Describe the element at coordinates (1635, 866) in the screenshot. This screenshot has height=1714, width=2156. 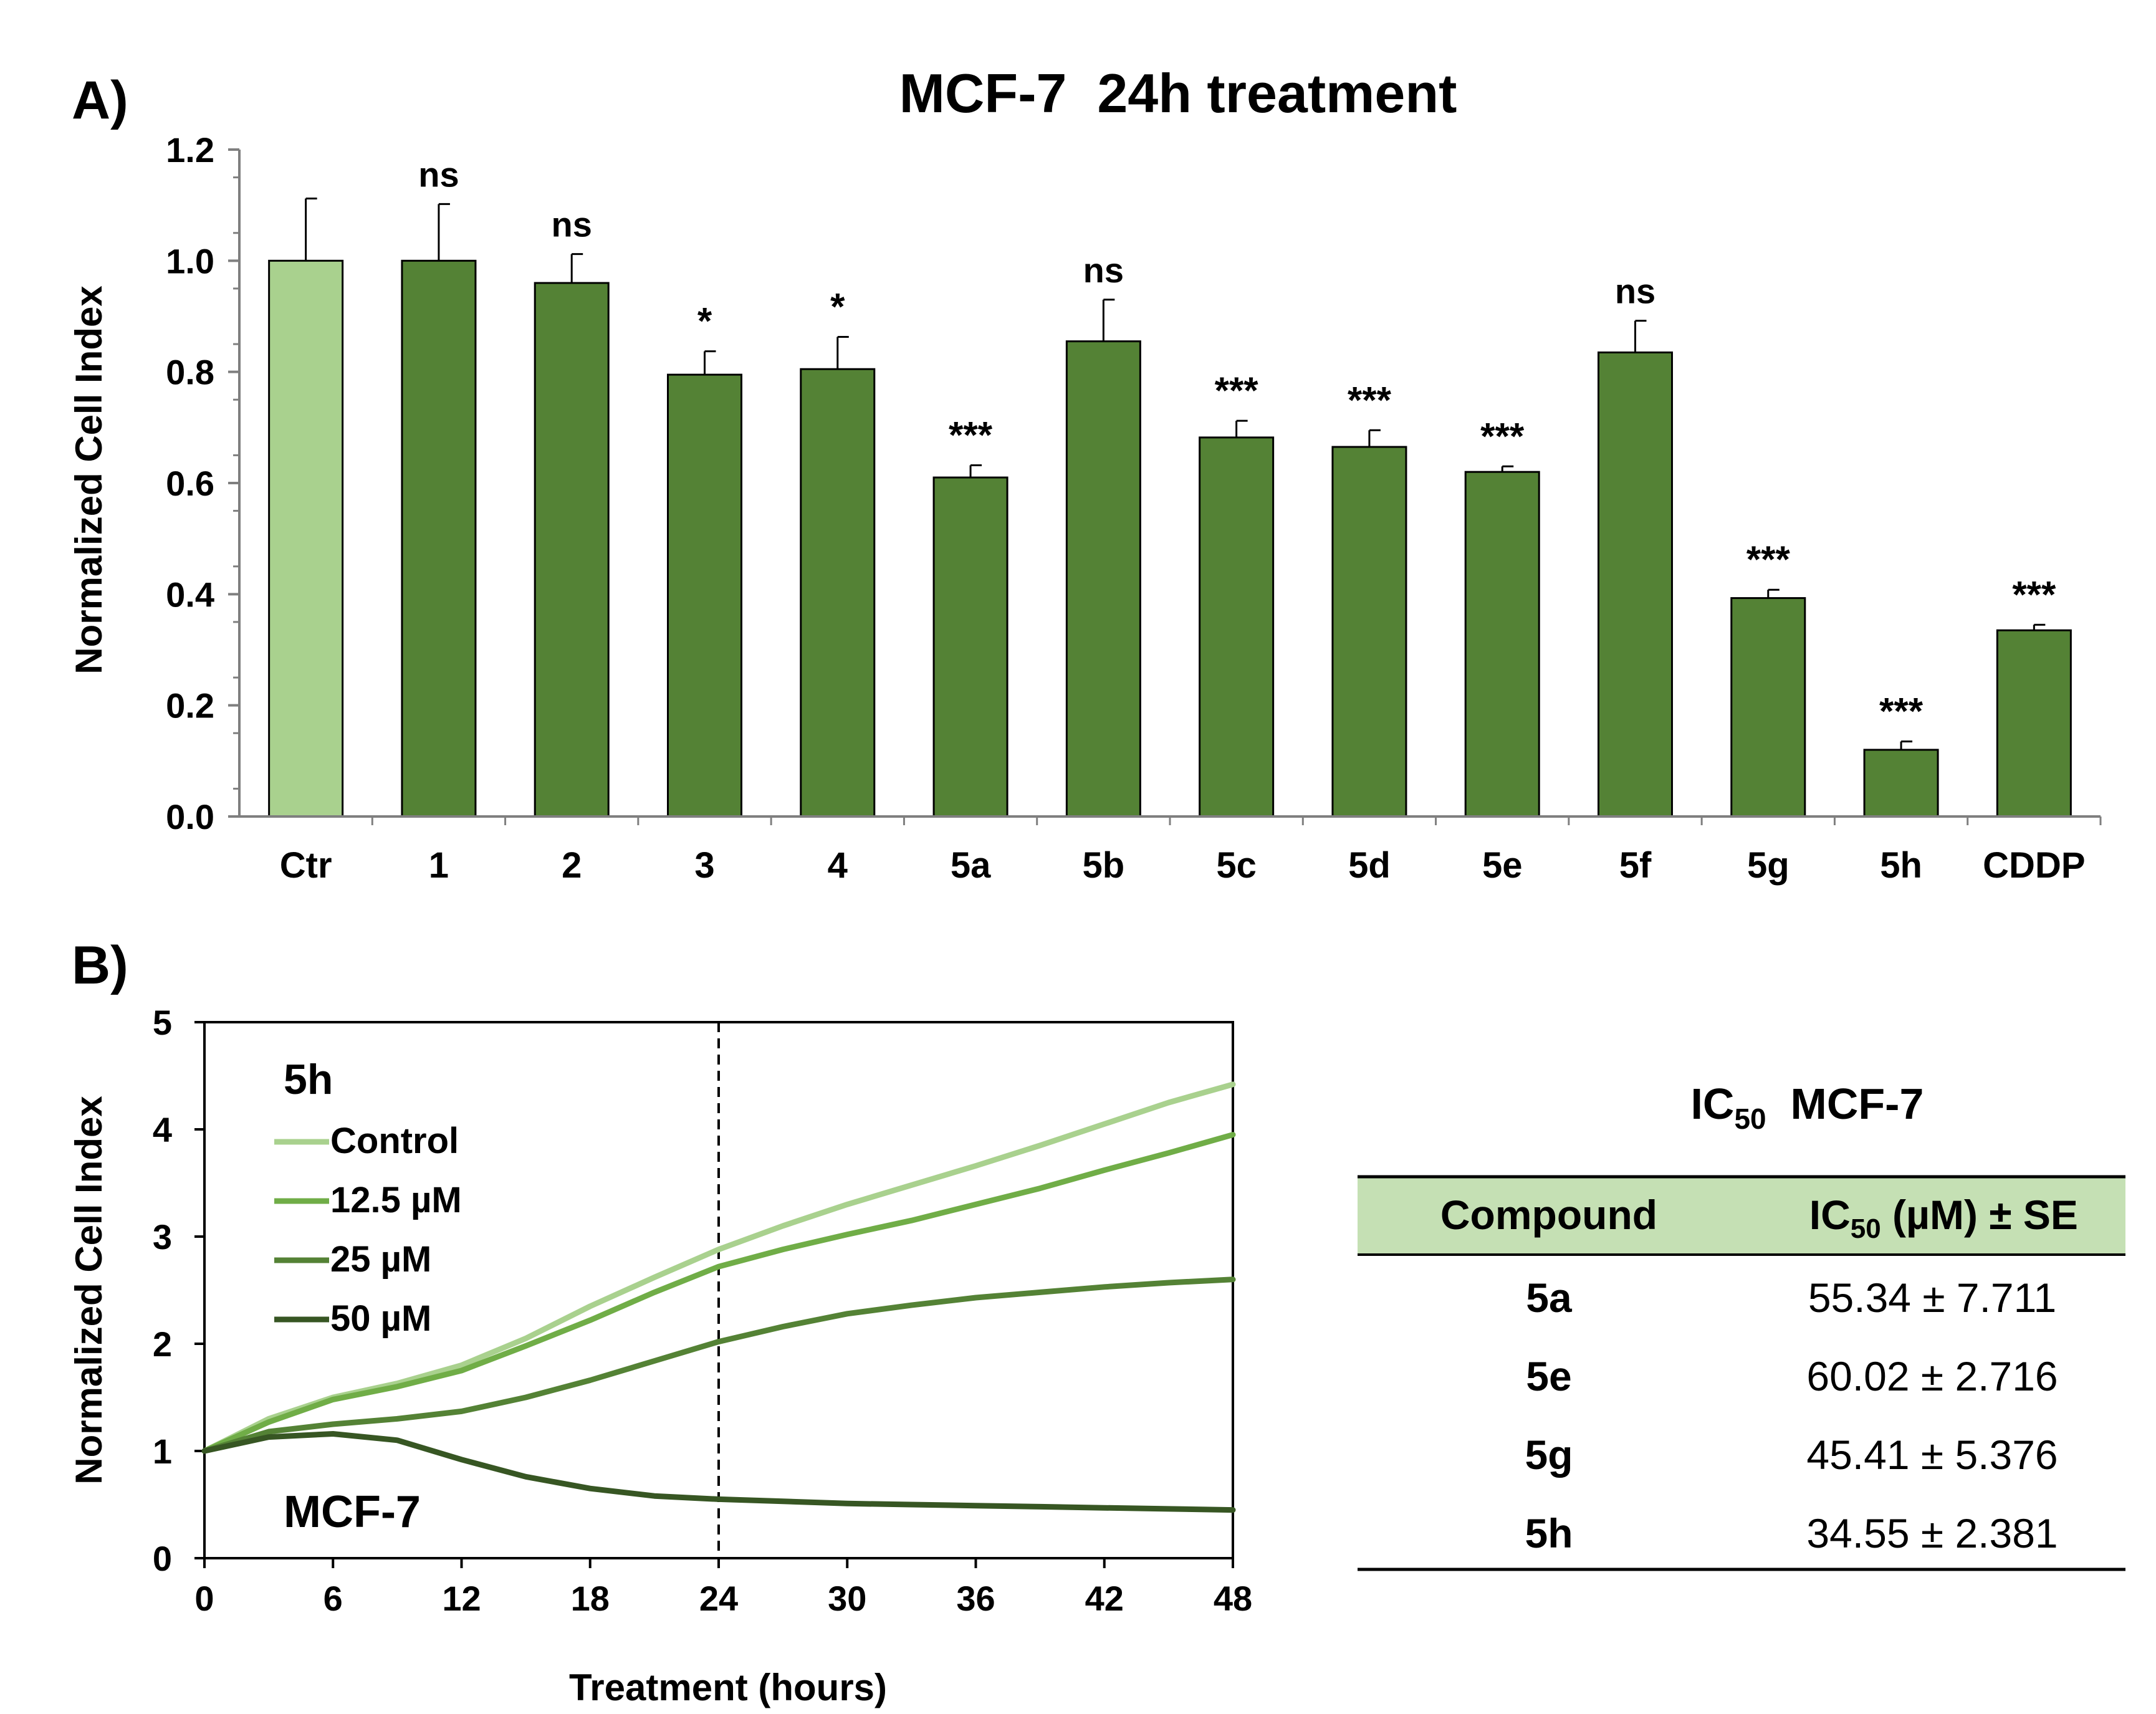
I see `bar-chart-x-label: 5f` at that location.